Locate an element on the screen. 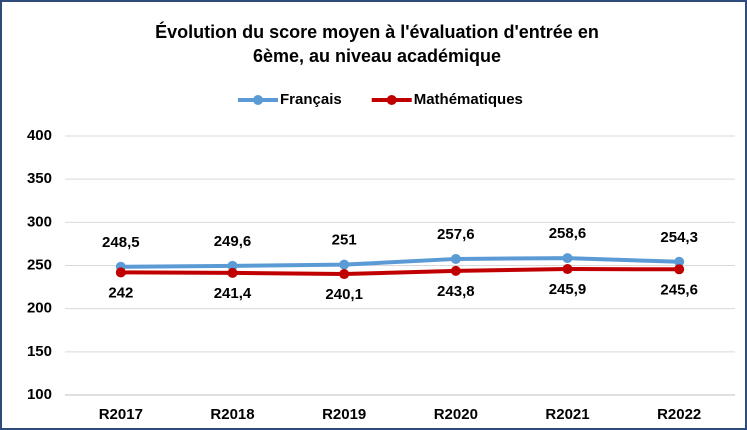 The width and height of the screenshot is (747, 430). data-label: 248,5 is located at coordinates (121, 242).